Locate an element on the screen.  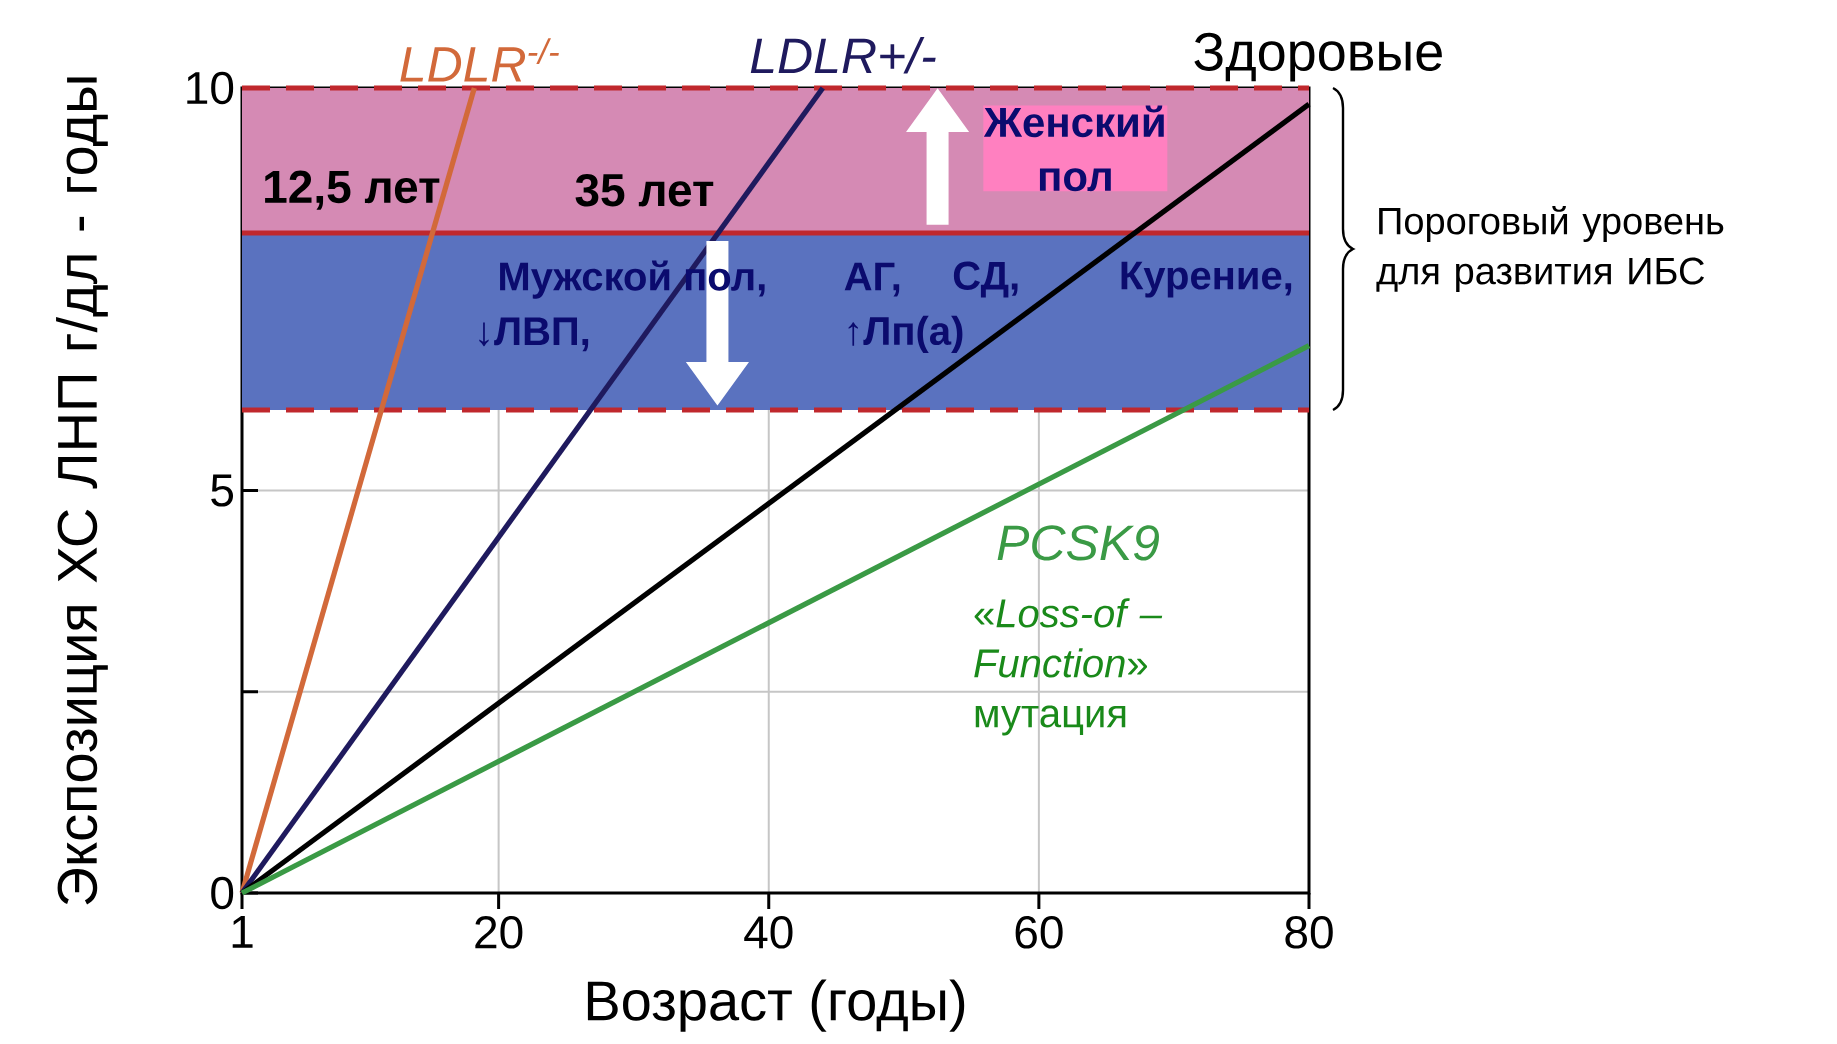
annotation: «Loss-of – Function» мутация is located at coordinates (1068, 667).